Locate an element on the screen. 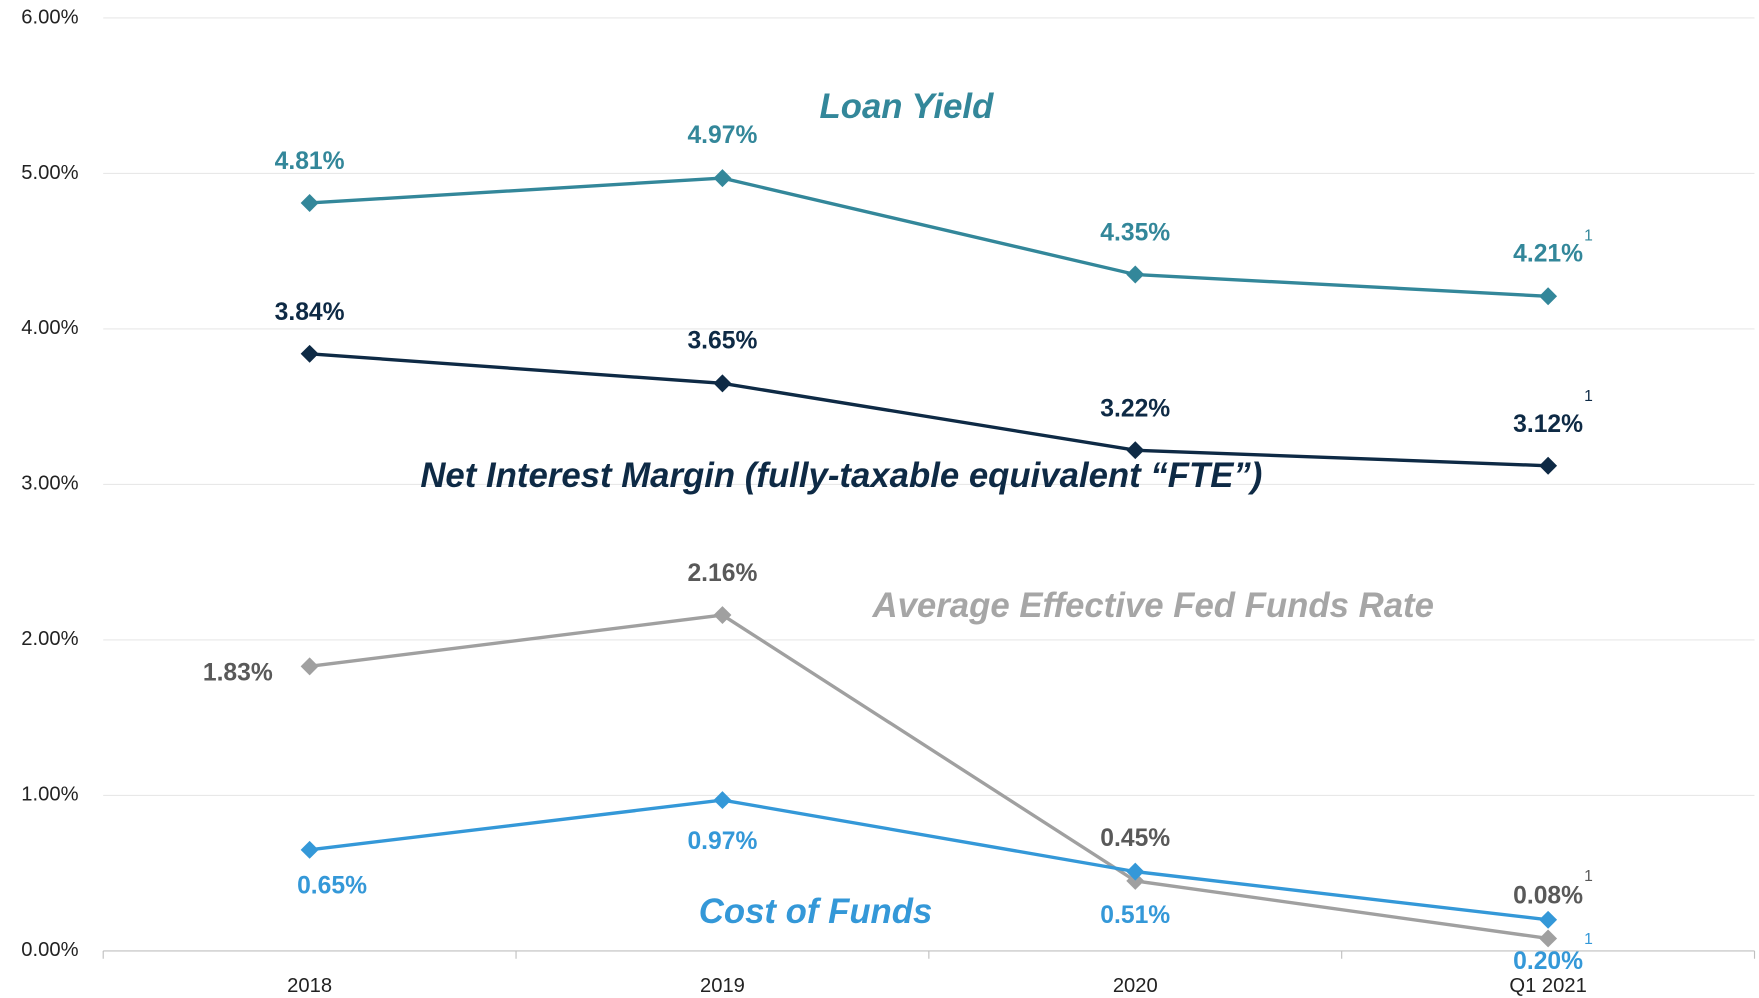 Image resolution: width=1759 pixels, height=998 pixels. x-tick-label: 2020 is located at coordinates (1135, 986).